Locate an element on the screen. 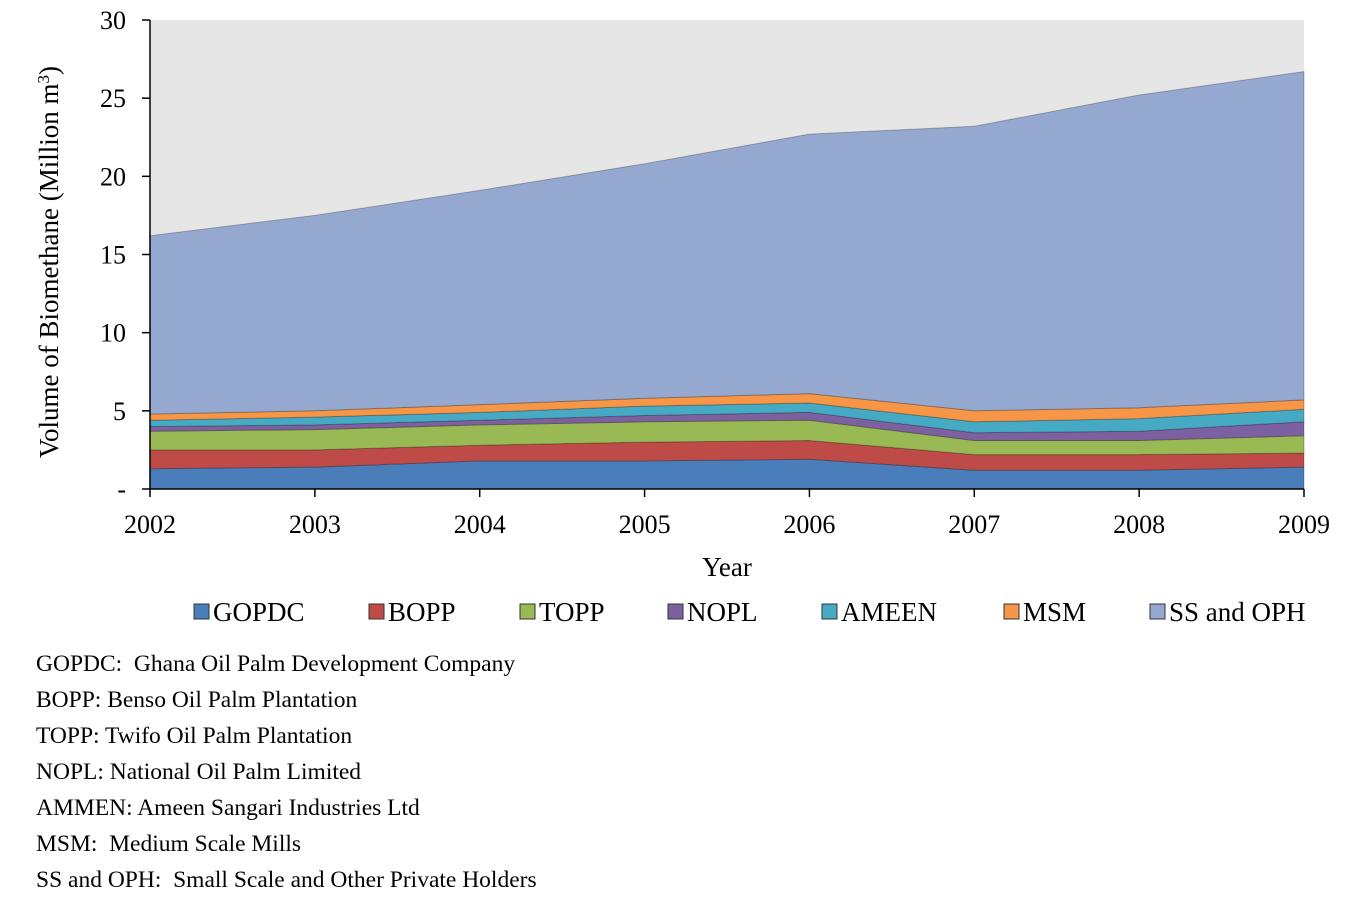 This screenshot has width=1347, height=907. y-tick-label: 20 is located at coordinates (113, 176).